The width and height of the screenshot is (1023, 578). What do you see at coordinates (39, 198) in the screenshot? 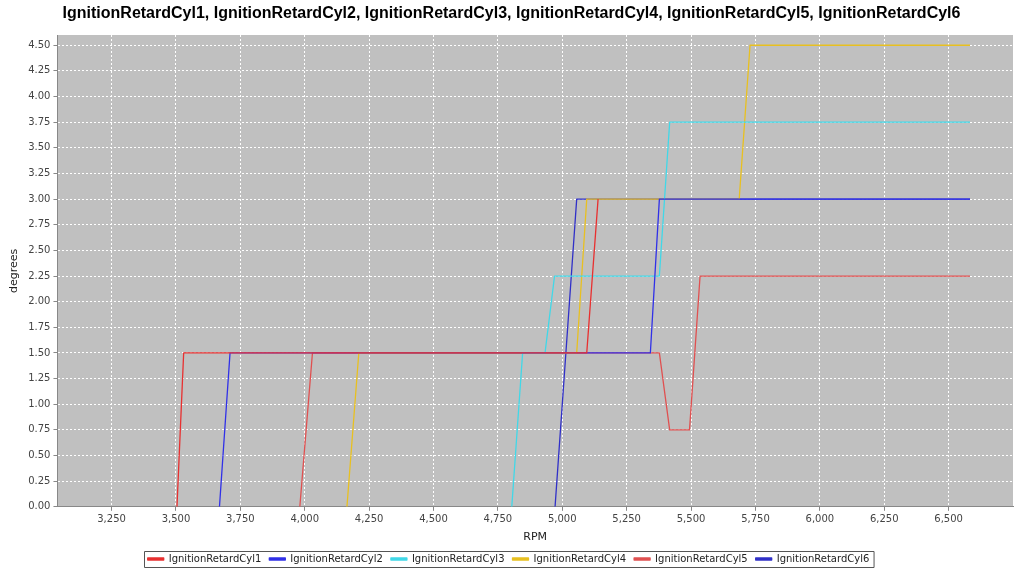
I see `y-tick-label: 3.00` at bounding box center [39, 198].